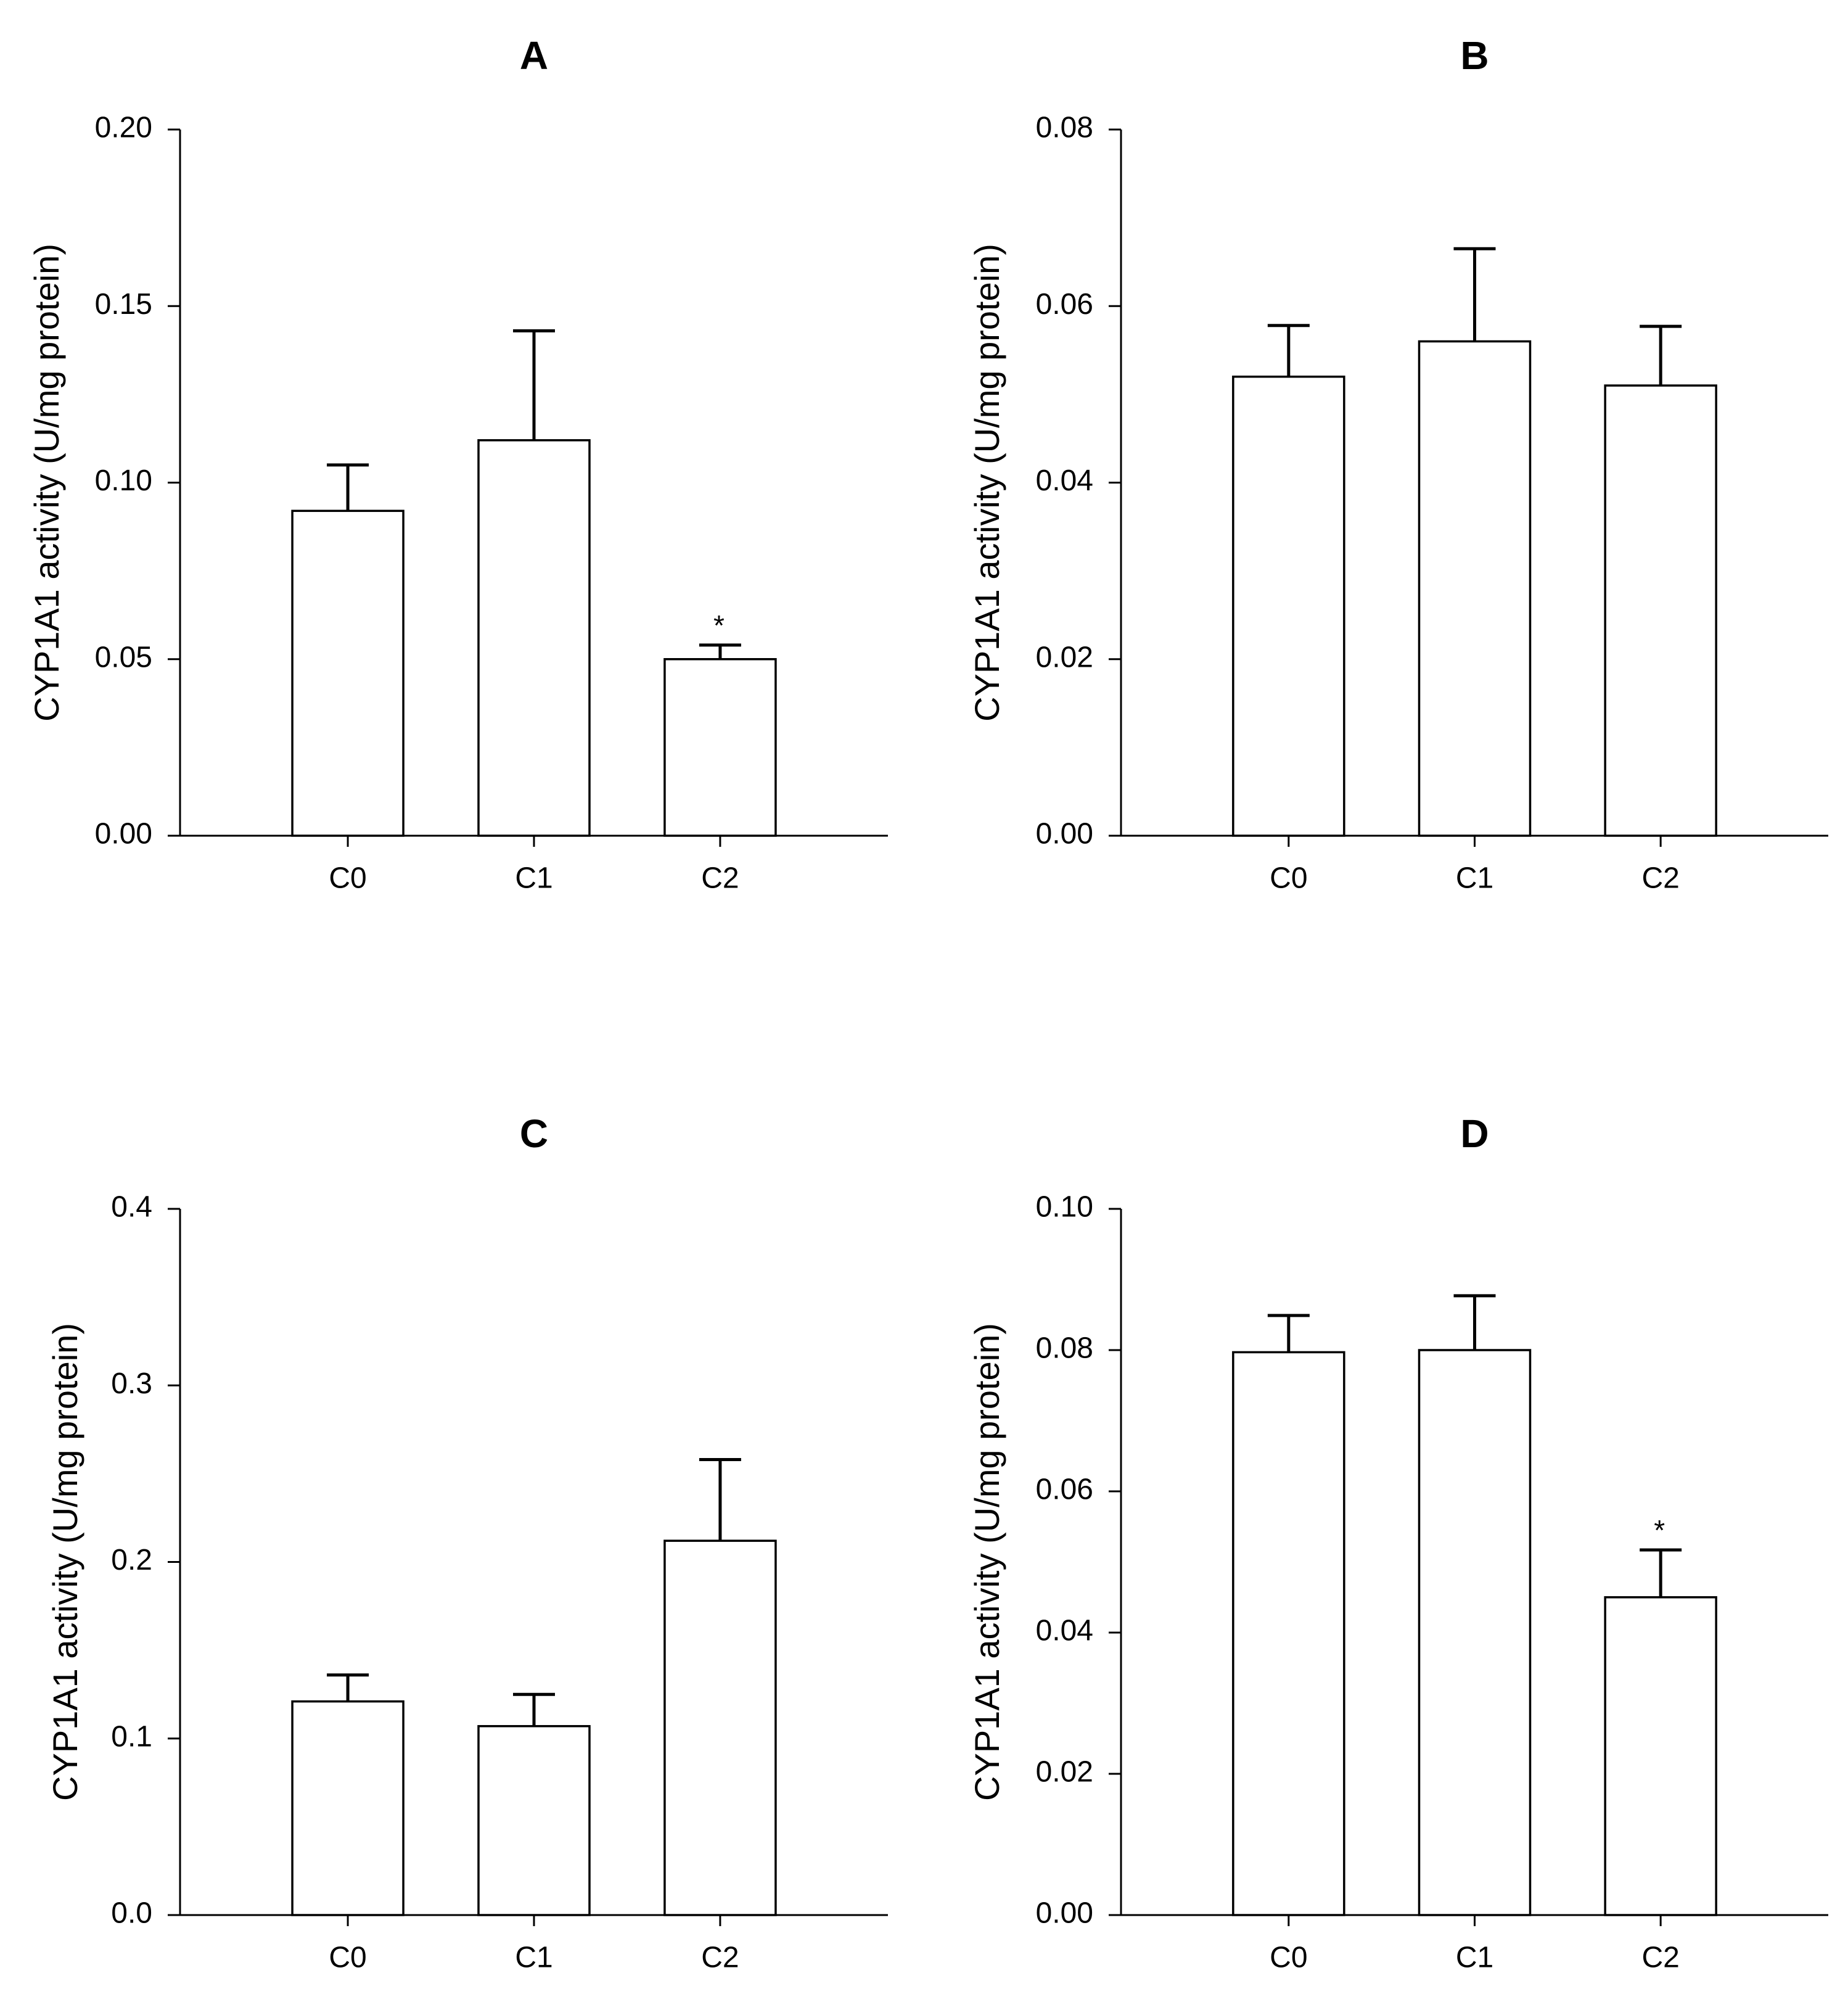 The image size is (1848, 1994). Describe the element at coordinates (1660, 610) in the screenshot. I see `bar-b-c2` at that location.